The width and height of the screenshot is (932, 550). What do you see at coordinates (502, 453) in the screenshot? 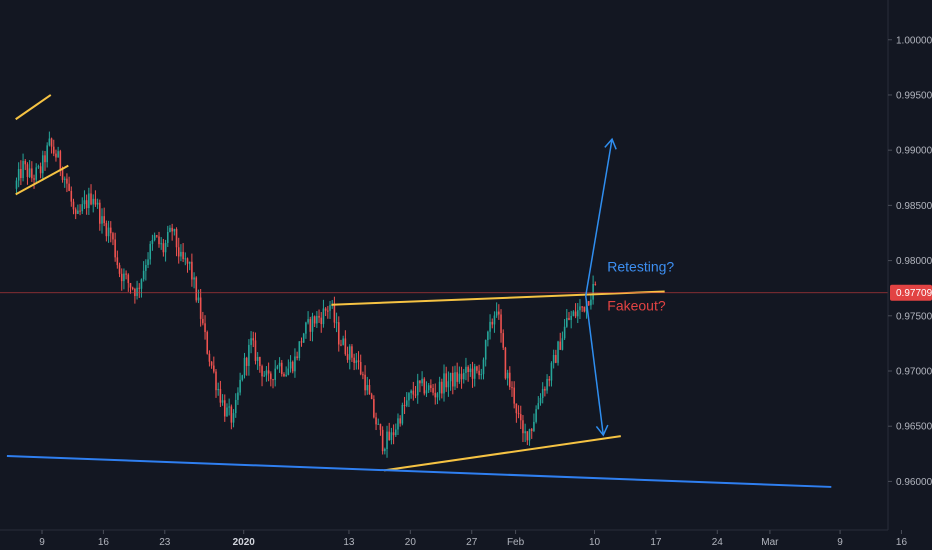
I see `triangle-support-line` at bounding box center [502, 453].